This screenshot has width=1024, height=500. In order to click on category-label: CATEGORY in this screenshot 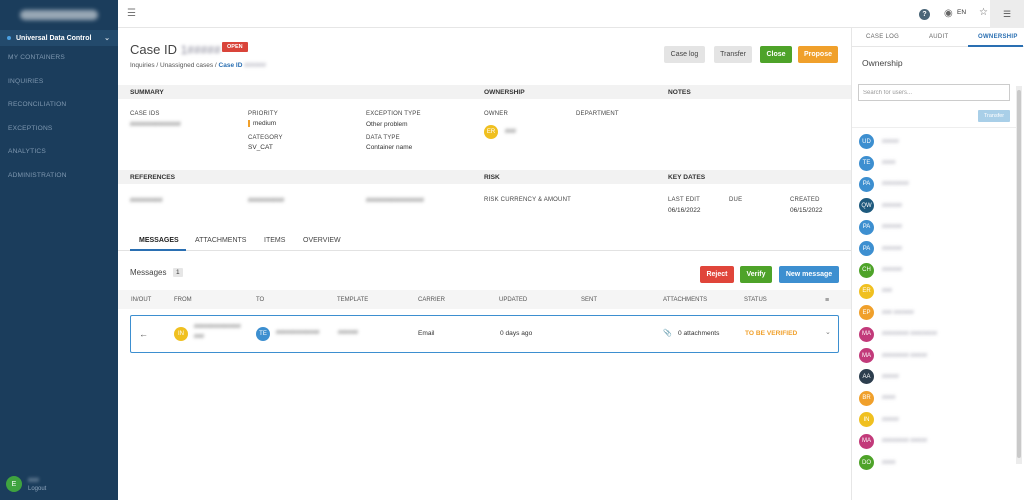, I will do `click(265, 138)`.